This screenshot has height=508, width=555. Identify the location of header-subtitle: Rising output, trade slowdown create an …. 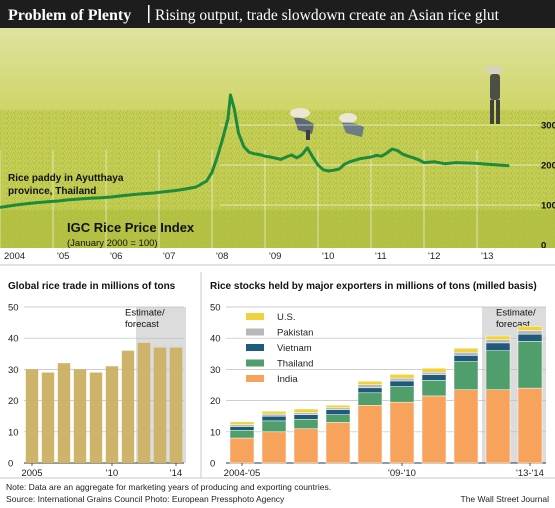
(327, 15).